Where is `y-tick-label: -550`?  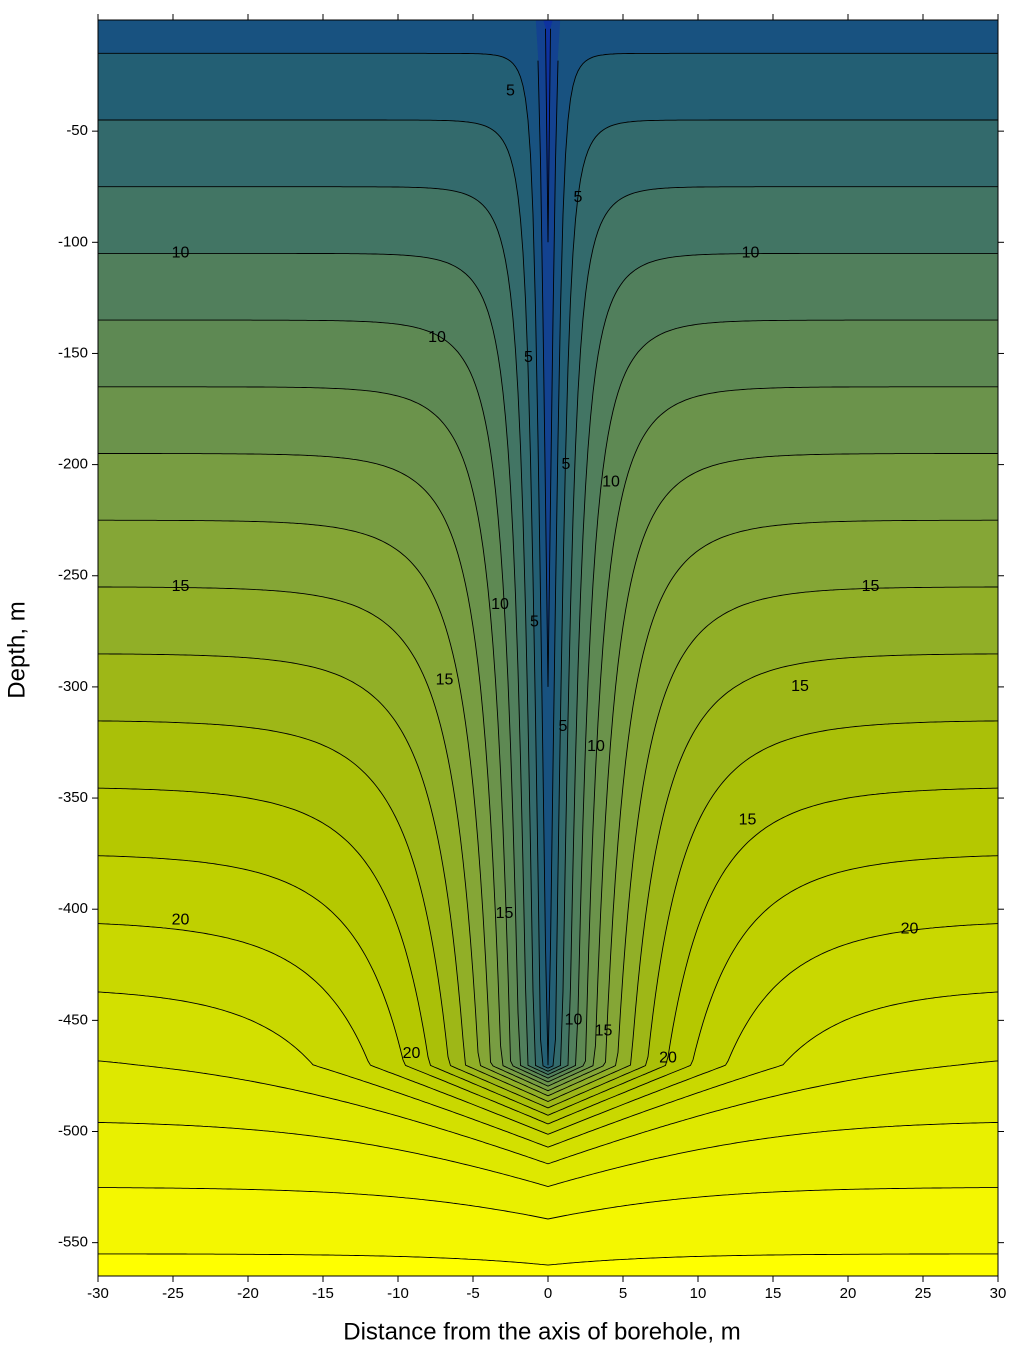 y-tick-label: -550 is located at coordinates (73, 1242).